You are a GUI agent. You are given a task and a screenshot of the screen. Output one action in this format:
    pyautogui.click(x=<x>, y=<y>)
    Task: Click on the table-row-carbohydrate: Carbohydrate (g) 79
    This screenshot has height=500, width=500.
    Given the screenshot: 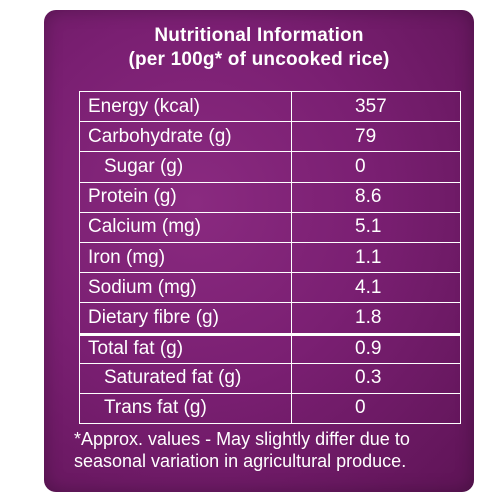 What is the action you would take?
    pyautogui.click(x=270, y=137)
    